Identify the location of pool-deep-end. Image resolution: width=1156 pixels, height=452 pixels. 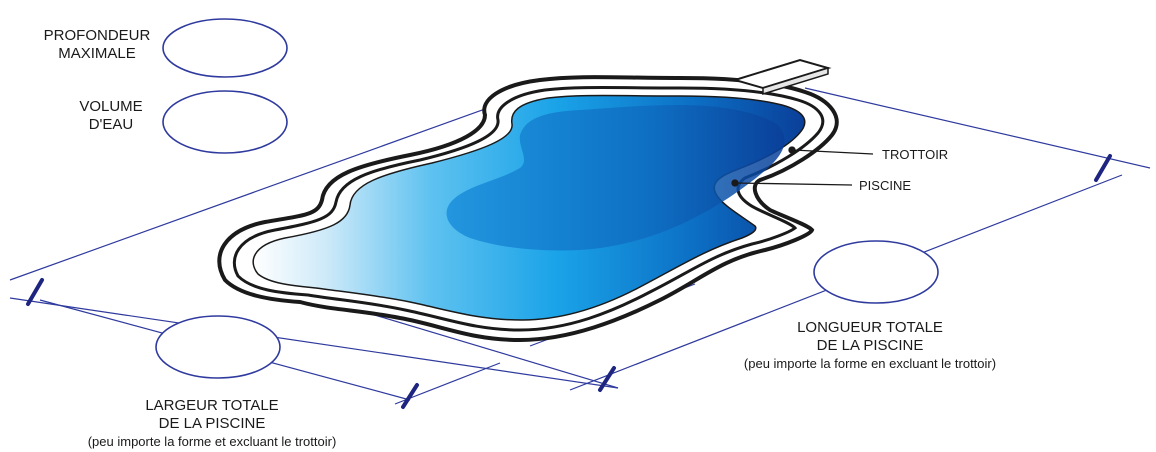
(615, 178).